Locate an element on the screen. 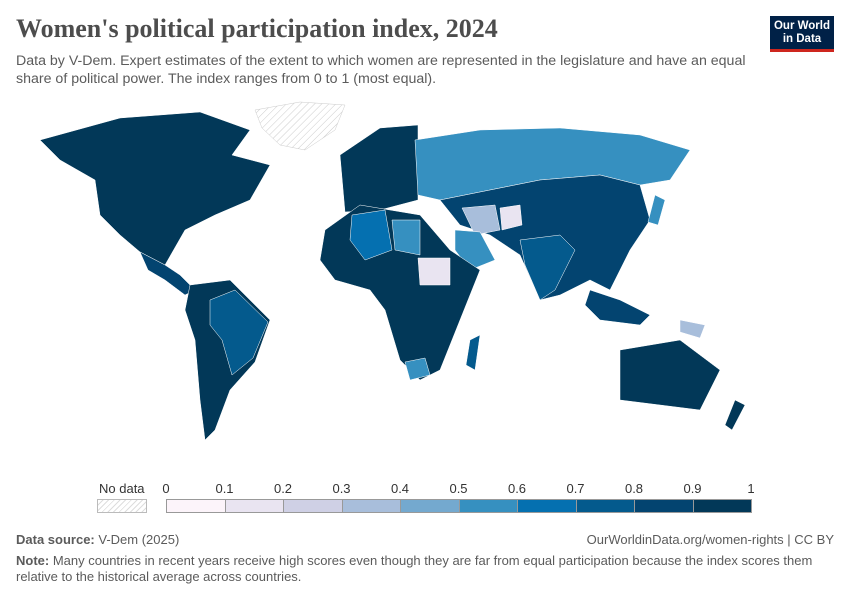 The image size is (850, 600). region-india is located at coordinates (547, 267).